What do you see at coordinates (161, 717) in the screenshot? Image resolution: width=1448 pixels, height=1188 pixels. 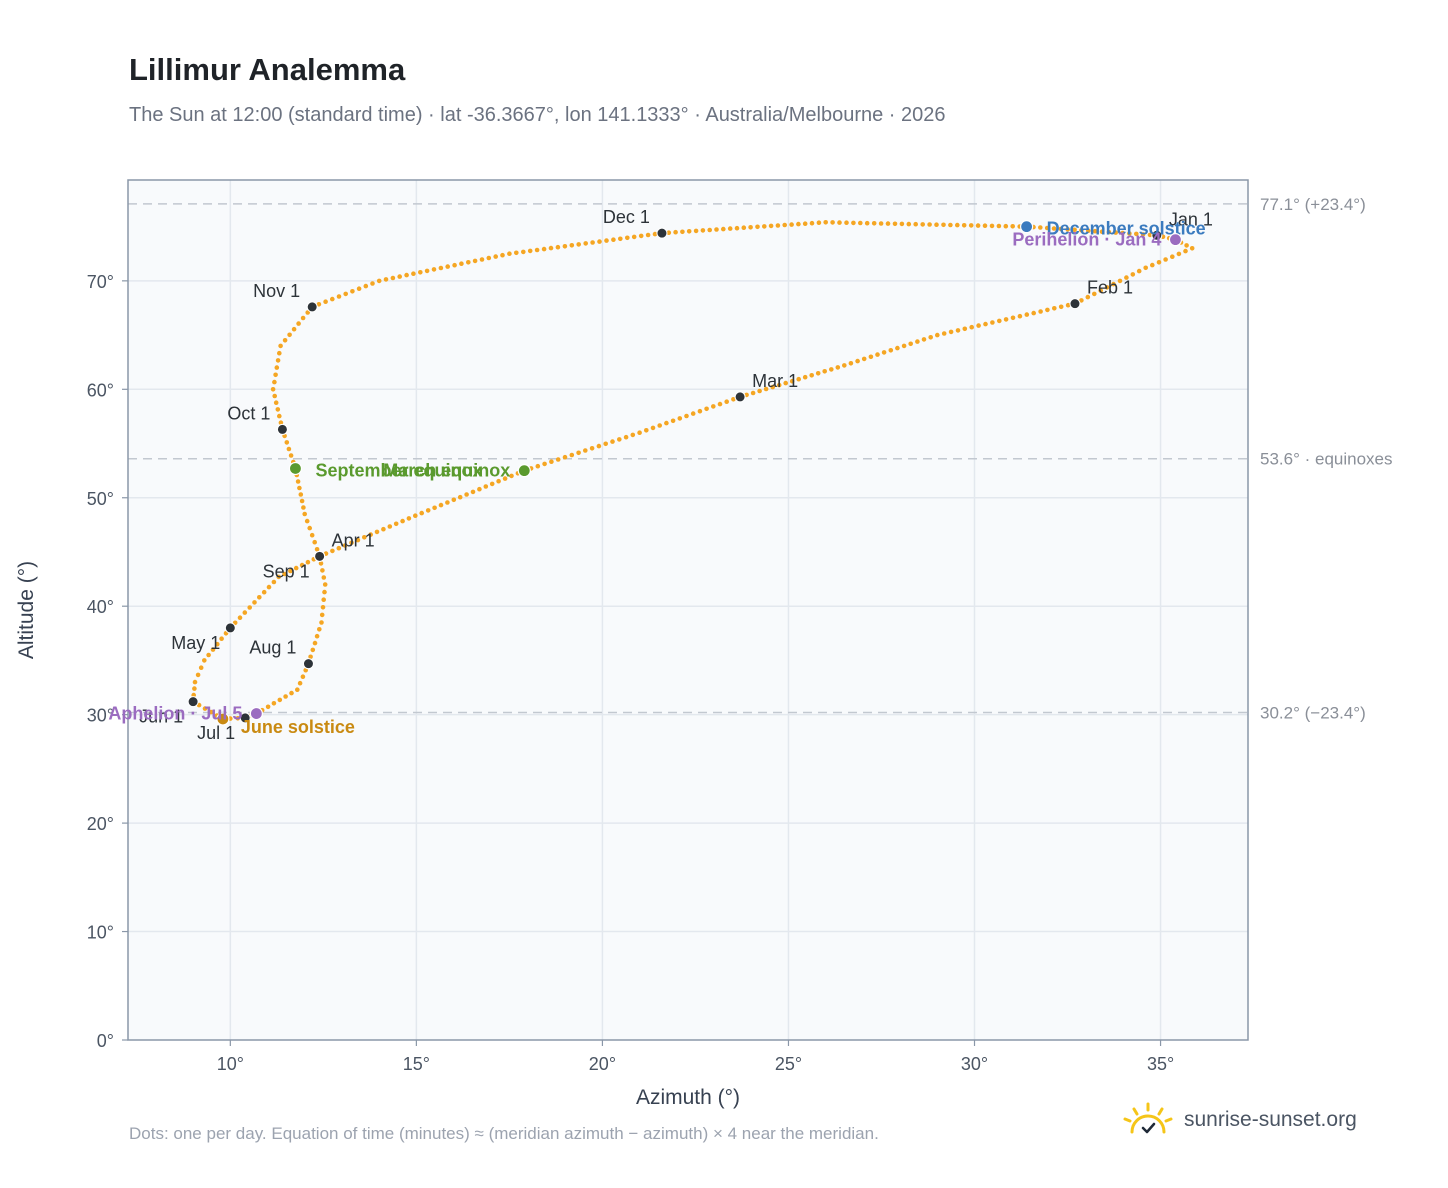 I see `month-label: Jun 1` at bounding box center [161, 717].